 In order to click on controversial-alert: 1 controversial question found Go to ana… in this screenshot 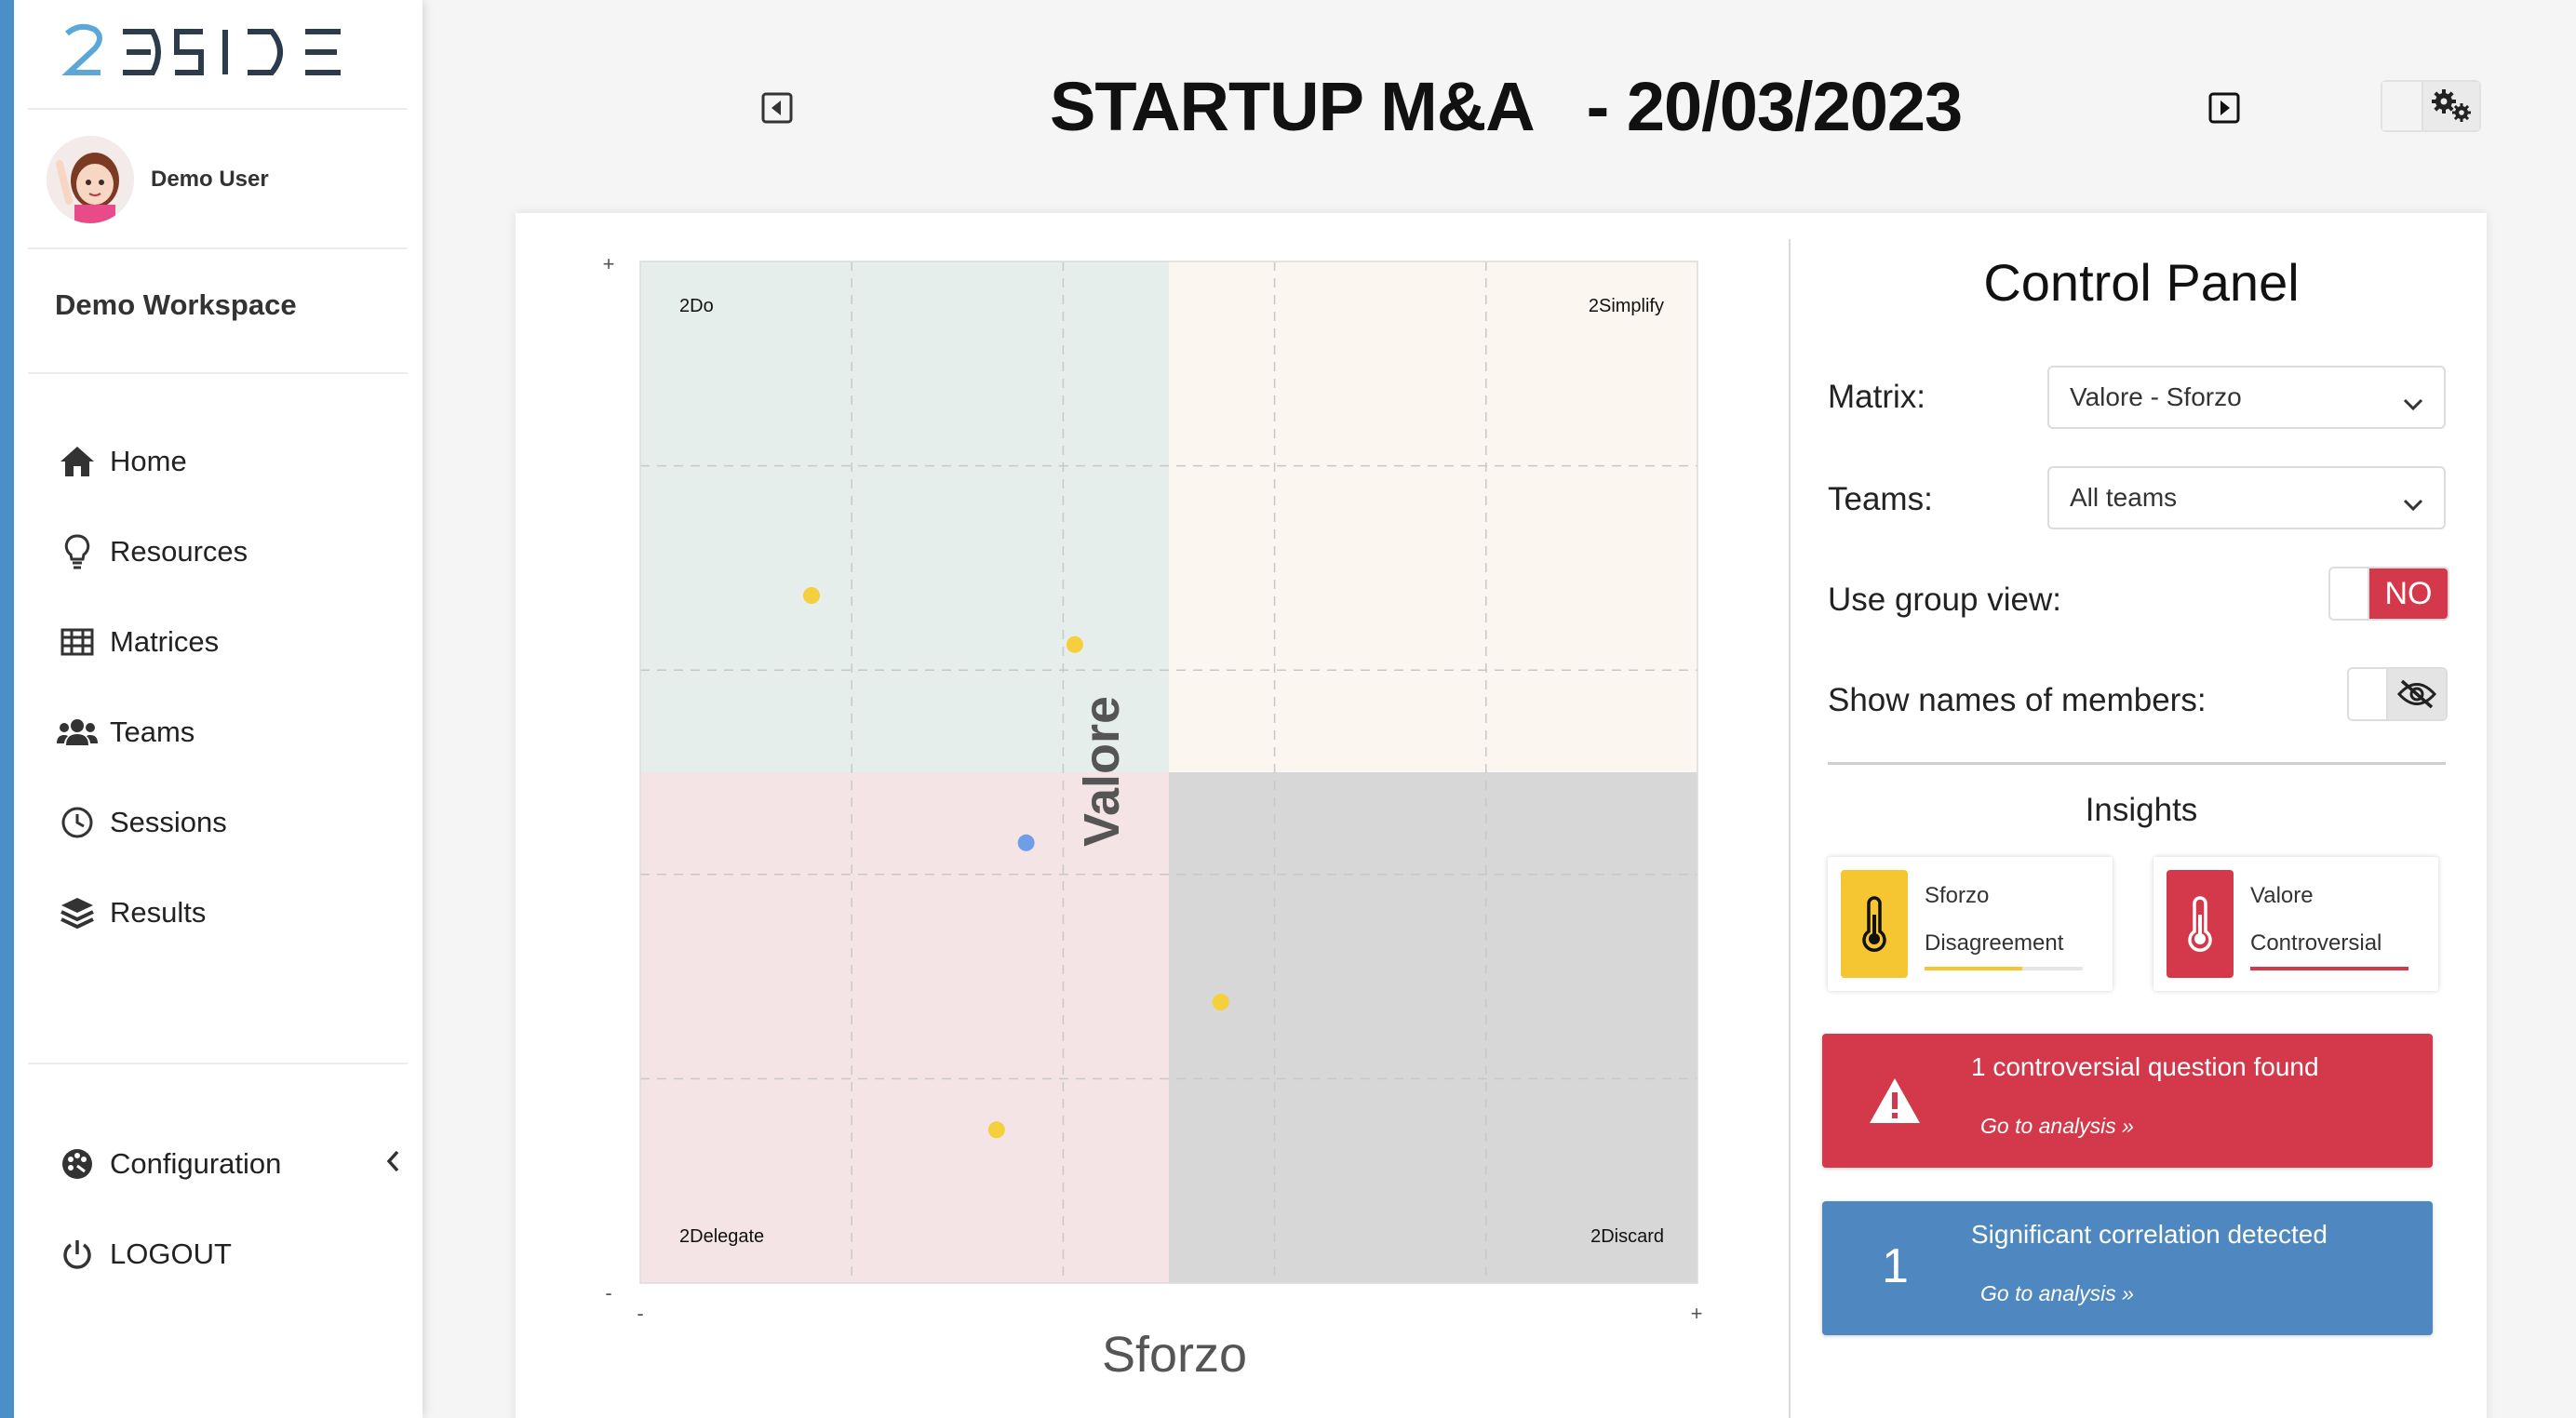, I will do `click(2127, 1101)`.